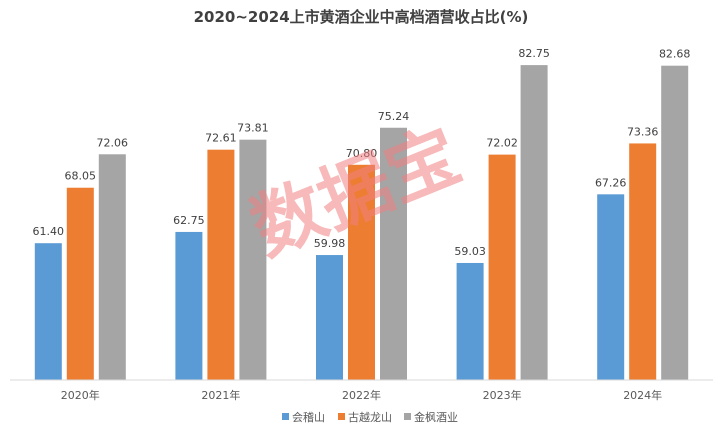  I want to click on x-tick-label: 2022年, so click(361, 395).